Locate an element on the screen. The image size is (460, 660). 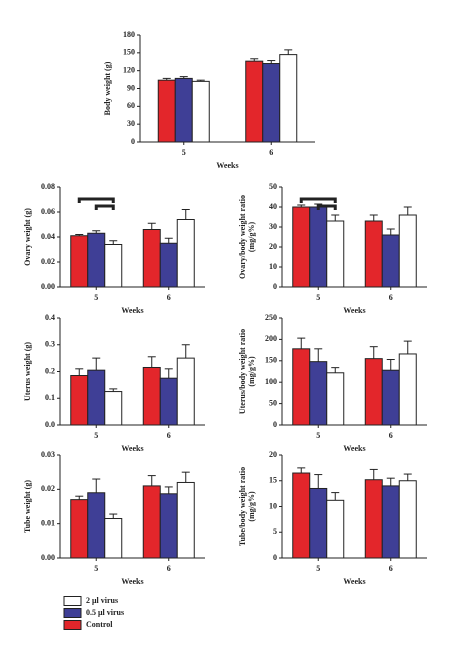
y-tick-label: 0.08 is located at coordinates (48, 186).